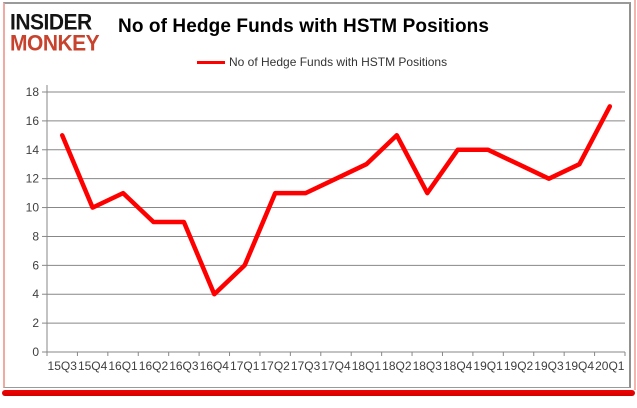 This screenshot has width=637, height=408. What do you see at coordinates (184, 366) in the screenshot?
I see `x-tick-label: 16Q3` at bounding box center [184, 366].